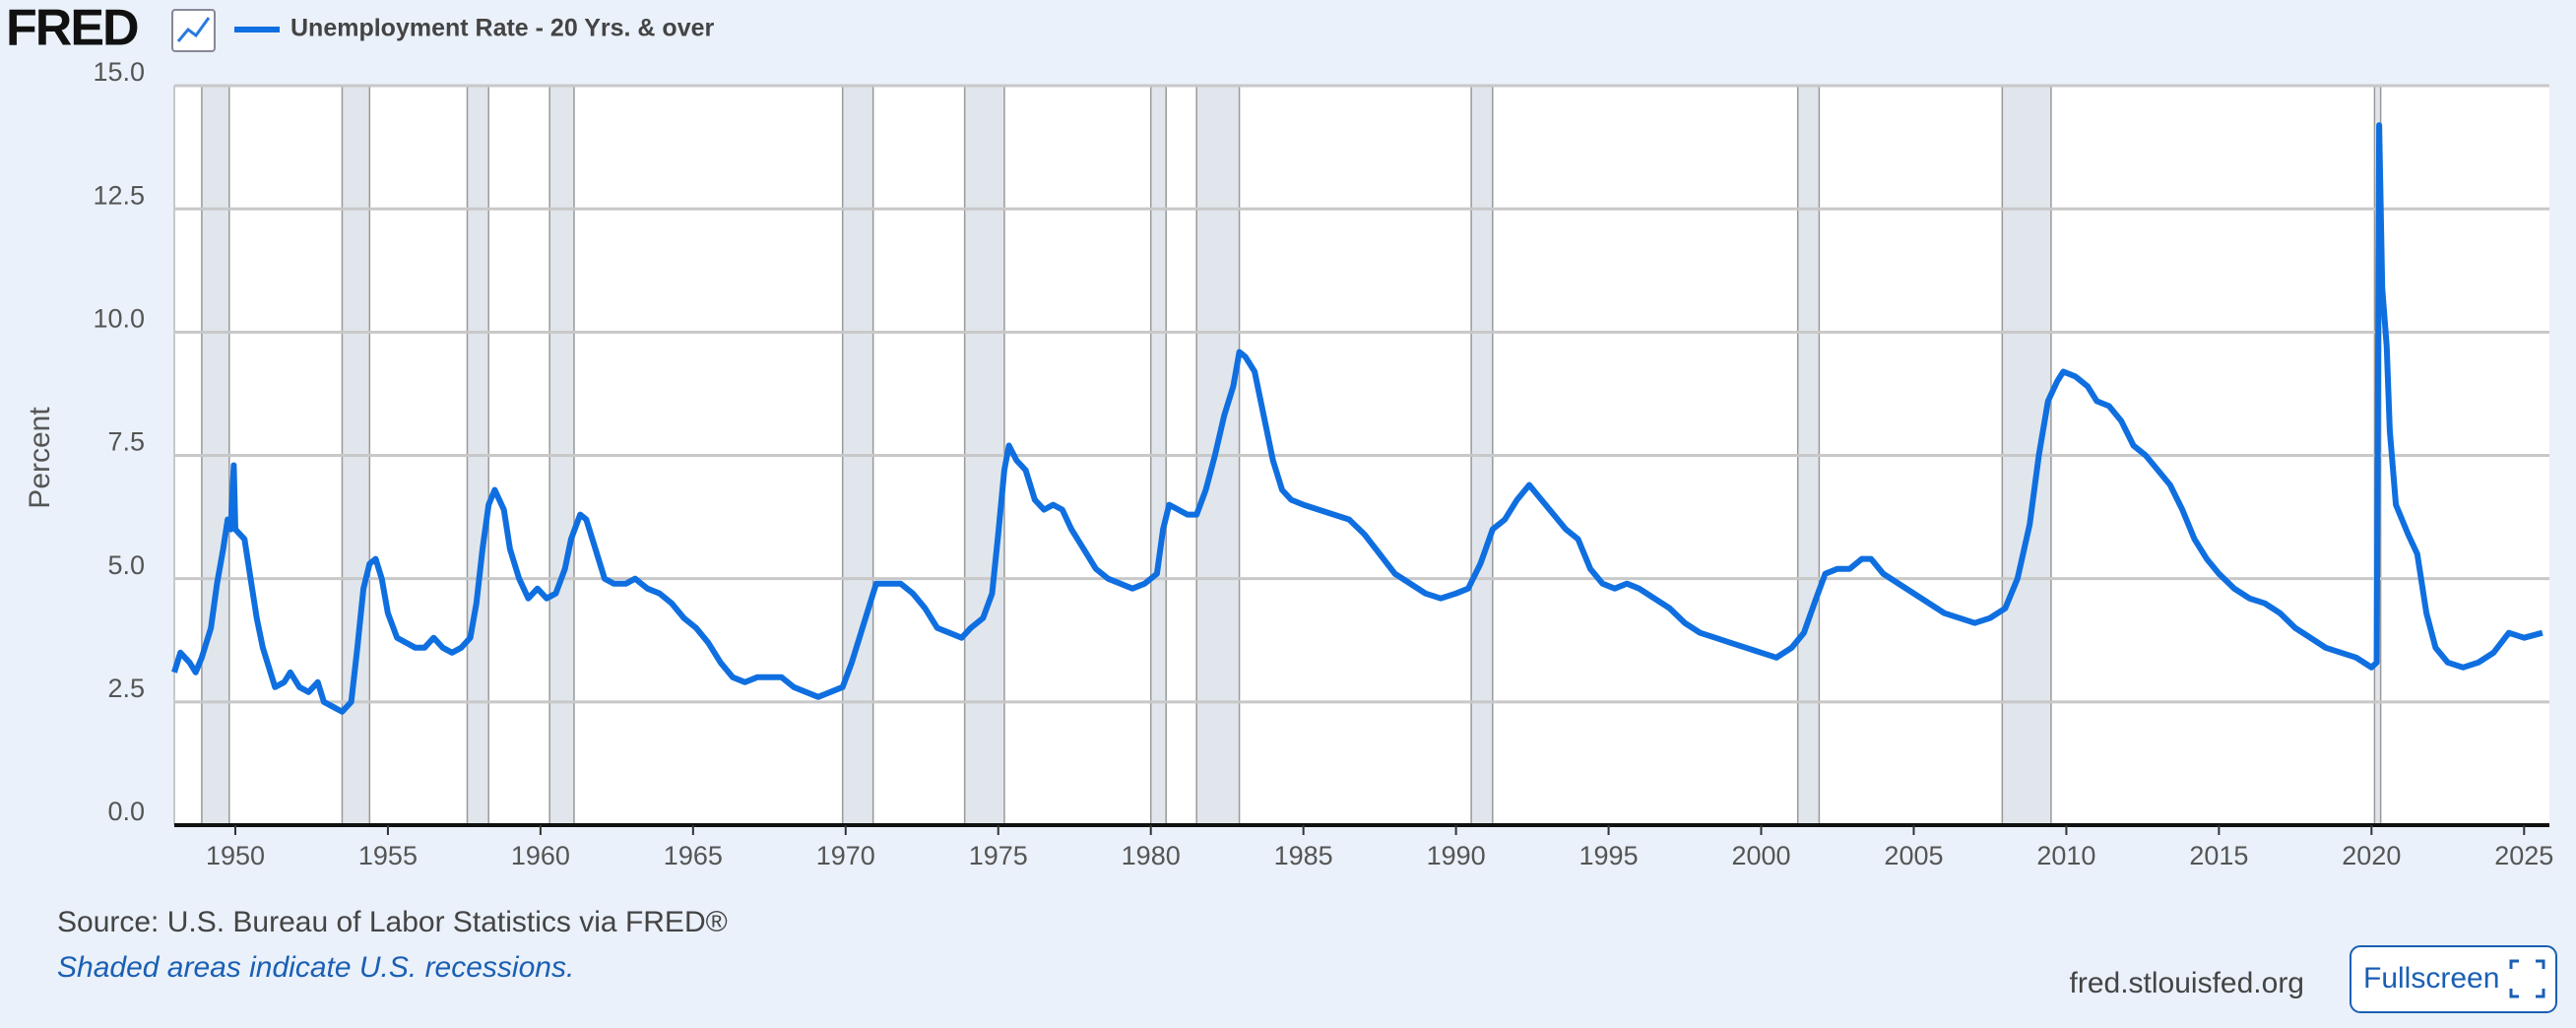  Describe the element at coordinates (119, 318) in the screenshot. I see `y-tick-label: 10.0` at that location.